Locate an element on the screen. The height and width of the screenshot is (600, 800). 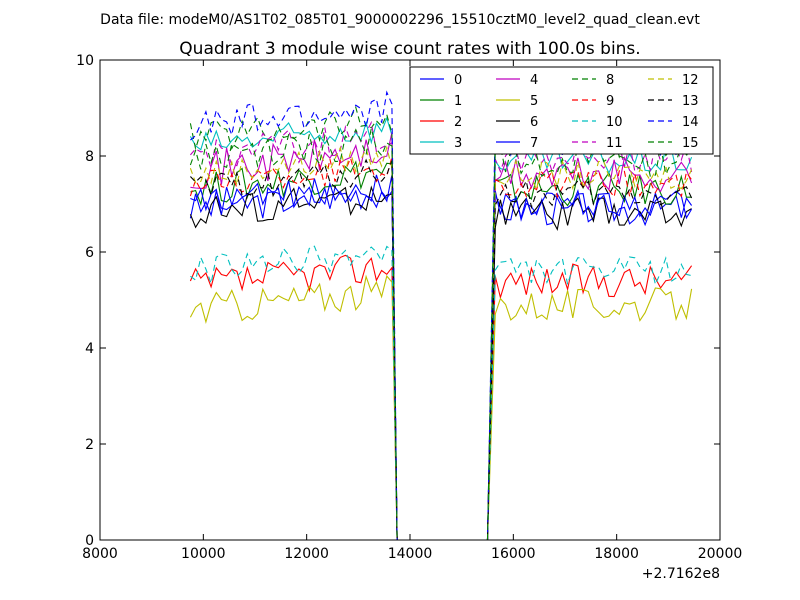
legend-label-10: 10 is located at coordinates (614, 122).